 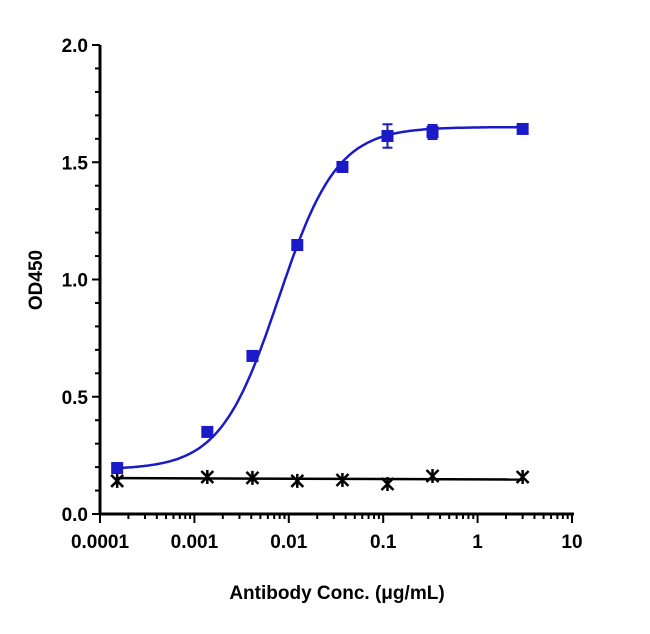 I want to click on y-tick-label: 1.0, so click(x=75, y=281).